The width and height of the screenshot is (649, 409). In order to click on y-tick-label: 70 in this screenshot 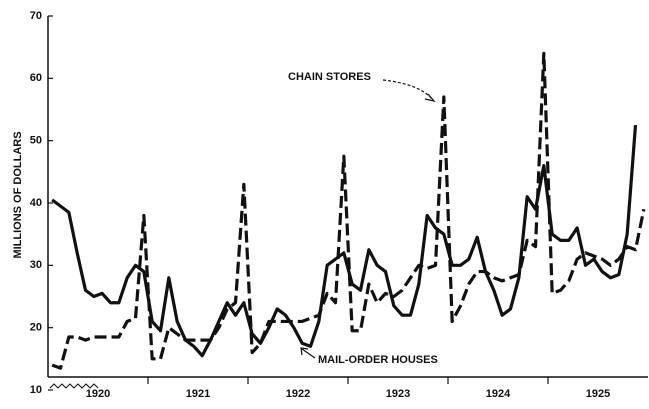, I will do `click(36, 16)`.